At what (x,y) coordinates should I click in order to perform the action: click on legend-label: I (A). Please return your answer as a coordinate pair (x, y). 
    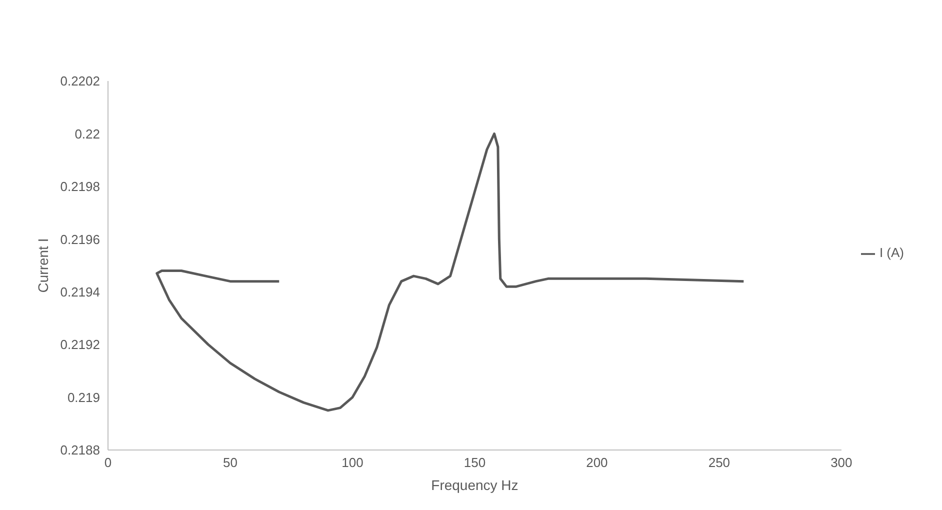
    Looking at the image, I should click on (891, 252).